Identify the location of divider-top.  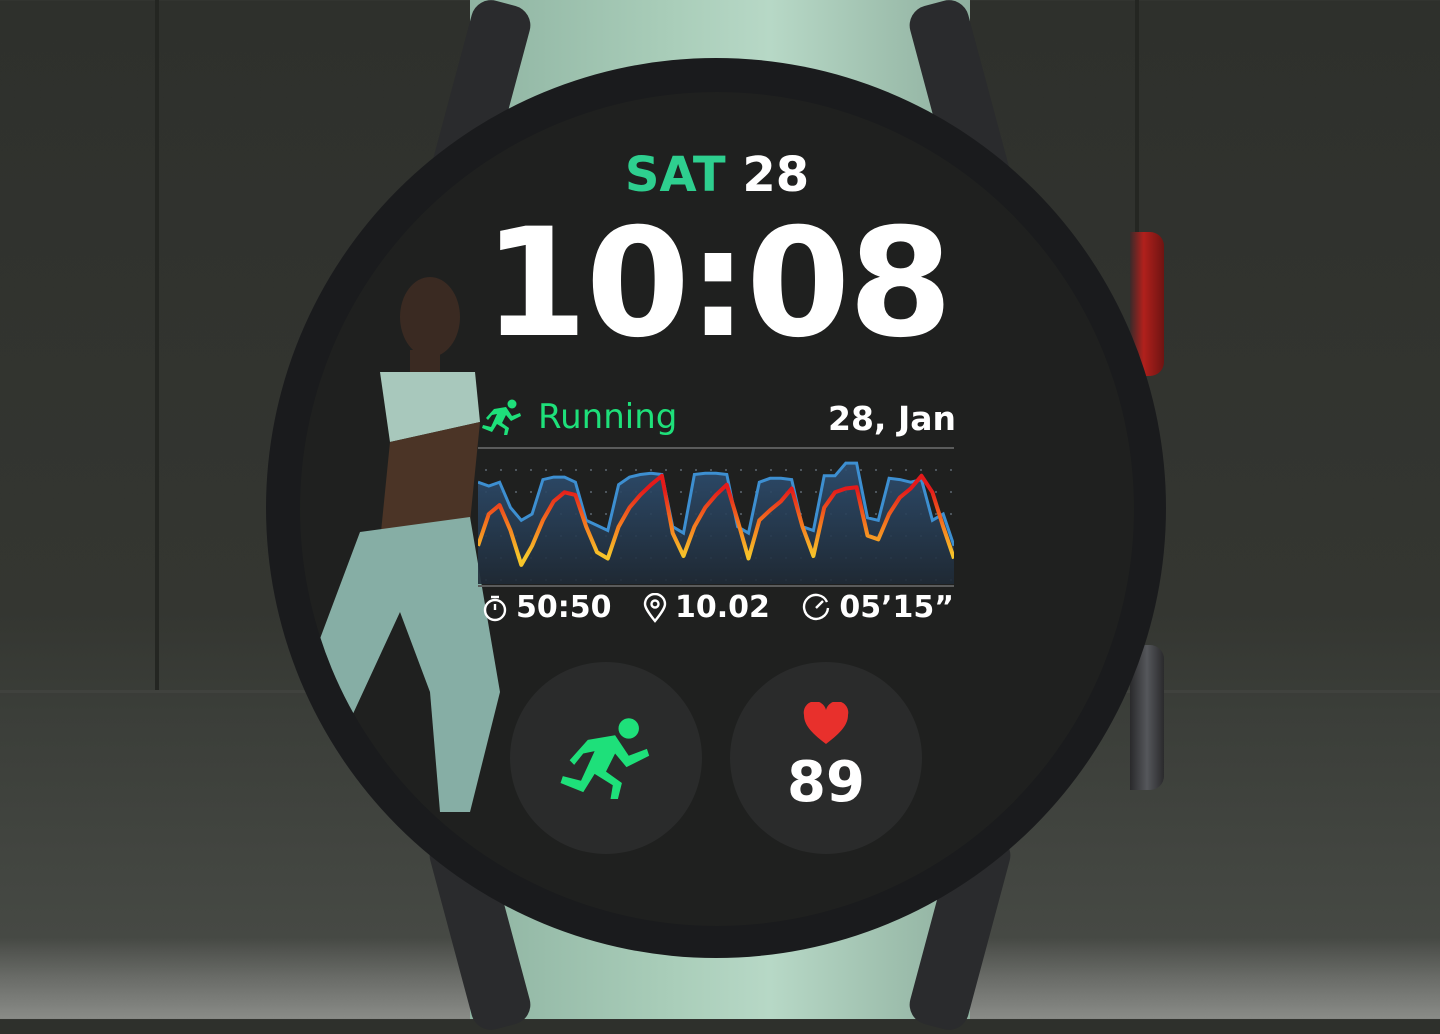
(716, 448).